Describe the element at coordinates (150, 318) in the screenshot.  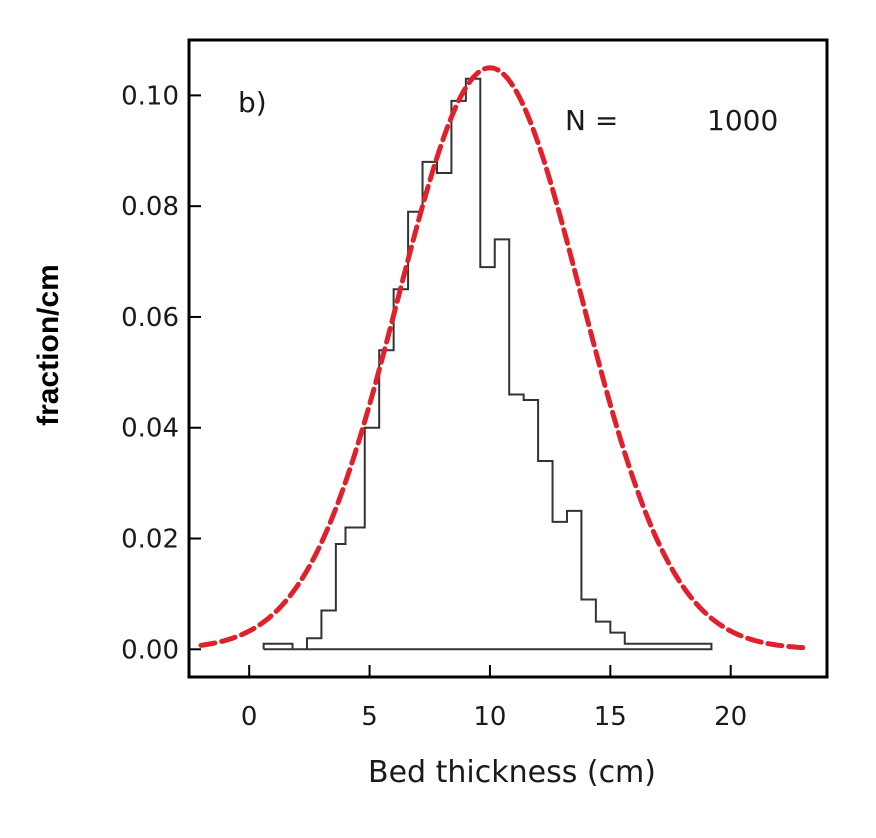
I see `y-tick-label: 0.06` at that location.